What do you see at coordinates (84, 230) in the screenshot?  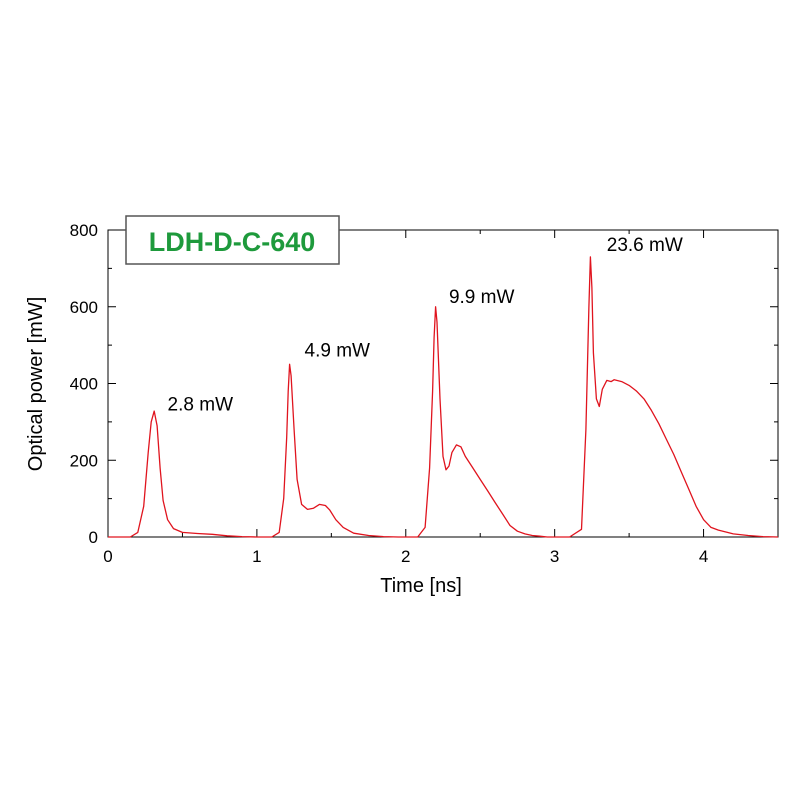 I see `y-tick-label: 800` at bounding box center [84, 230].